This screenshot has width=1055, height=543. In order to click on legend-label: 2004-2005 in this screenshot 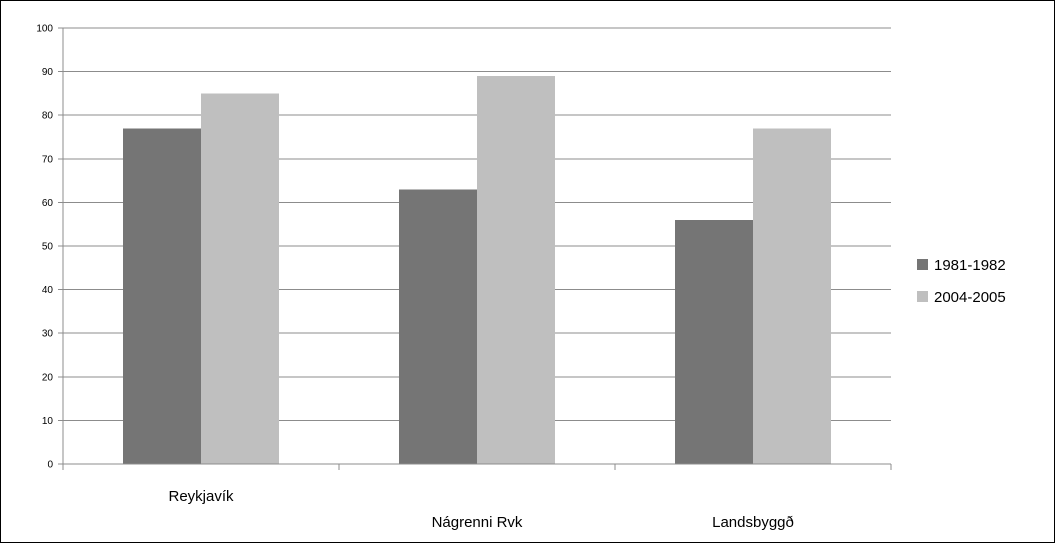, I will do `click(970, 297)`.